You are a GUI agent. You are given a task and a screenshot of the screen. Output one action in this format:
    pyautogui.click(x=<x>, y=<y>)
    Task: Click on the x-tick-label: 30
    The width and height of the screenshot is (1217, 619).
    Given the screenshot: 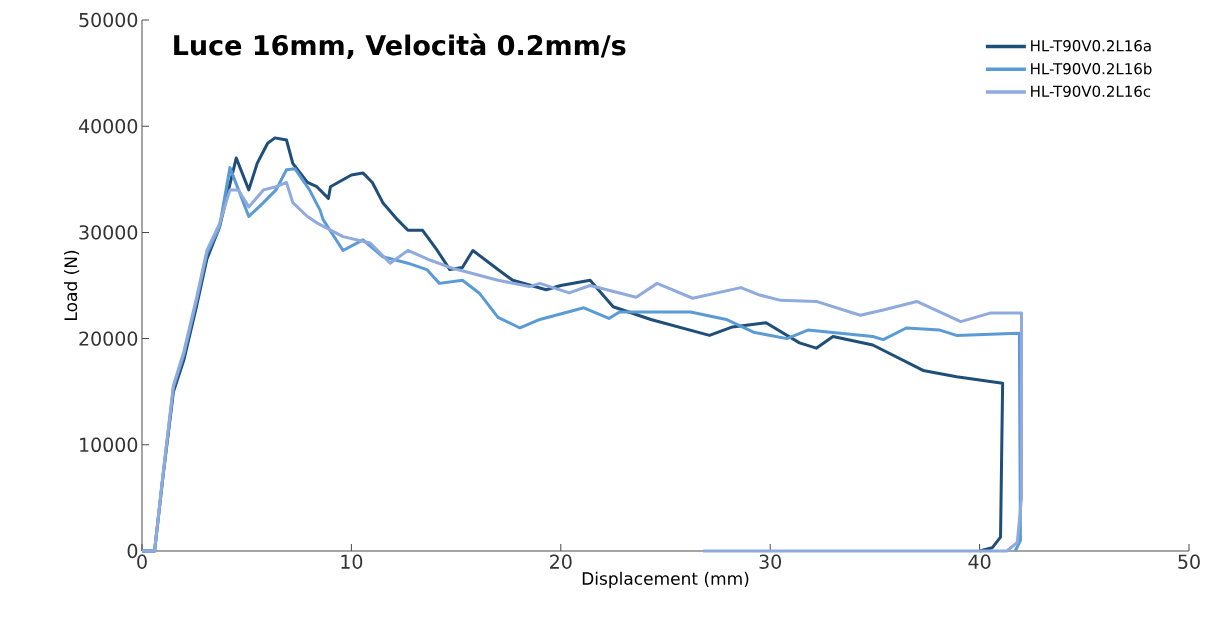 What is the action you would take?
    pyautogui.click(x=770, y=561)
    